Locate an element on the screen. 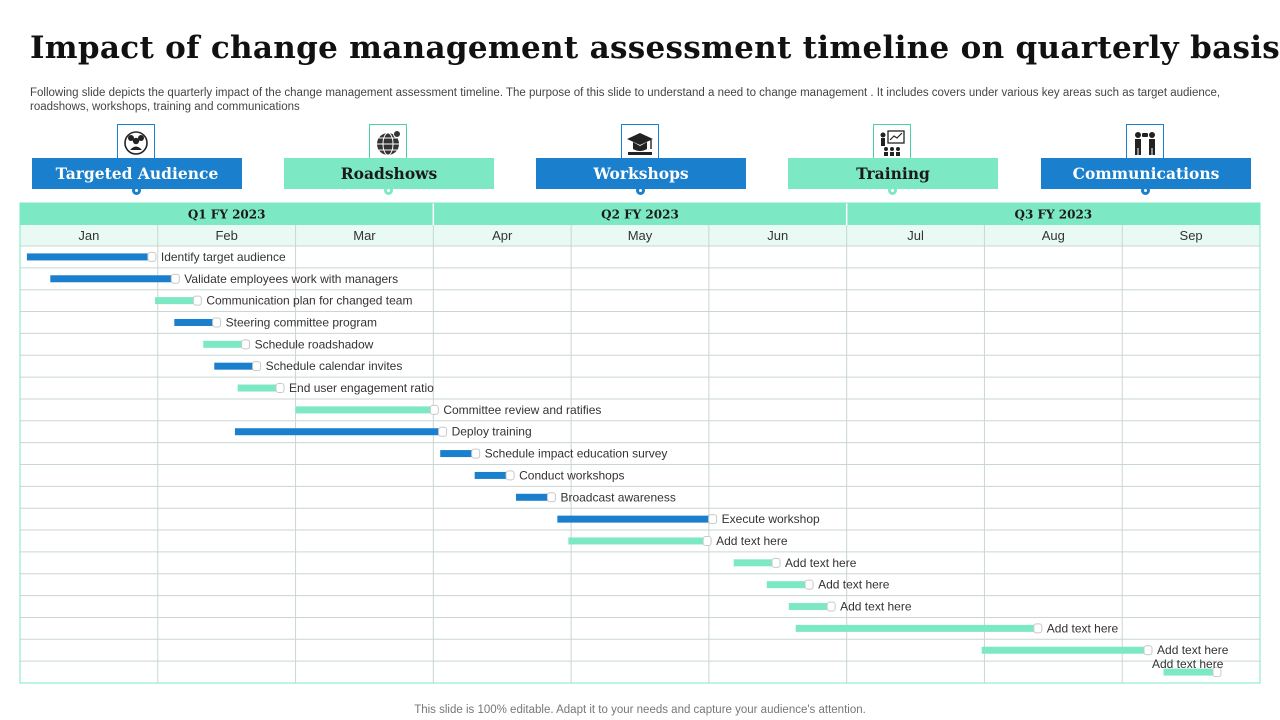 The height and width of the screenshot is (720, 1280). task-label: Committee review and ratifies is located at coordinates (522, 410).